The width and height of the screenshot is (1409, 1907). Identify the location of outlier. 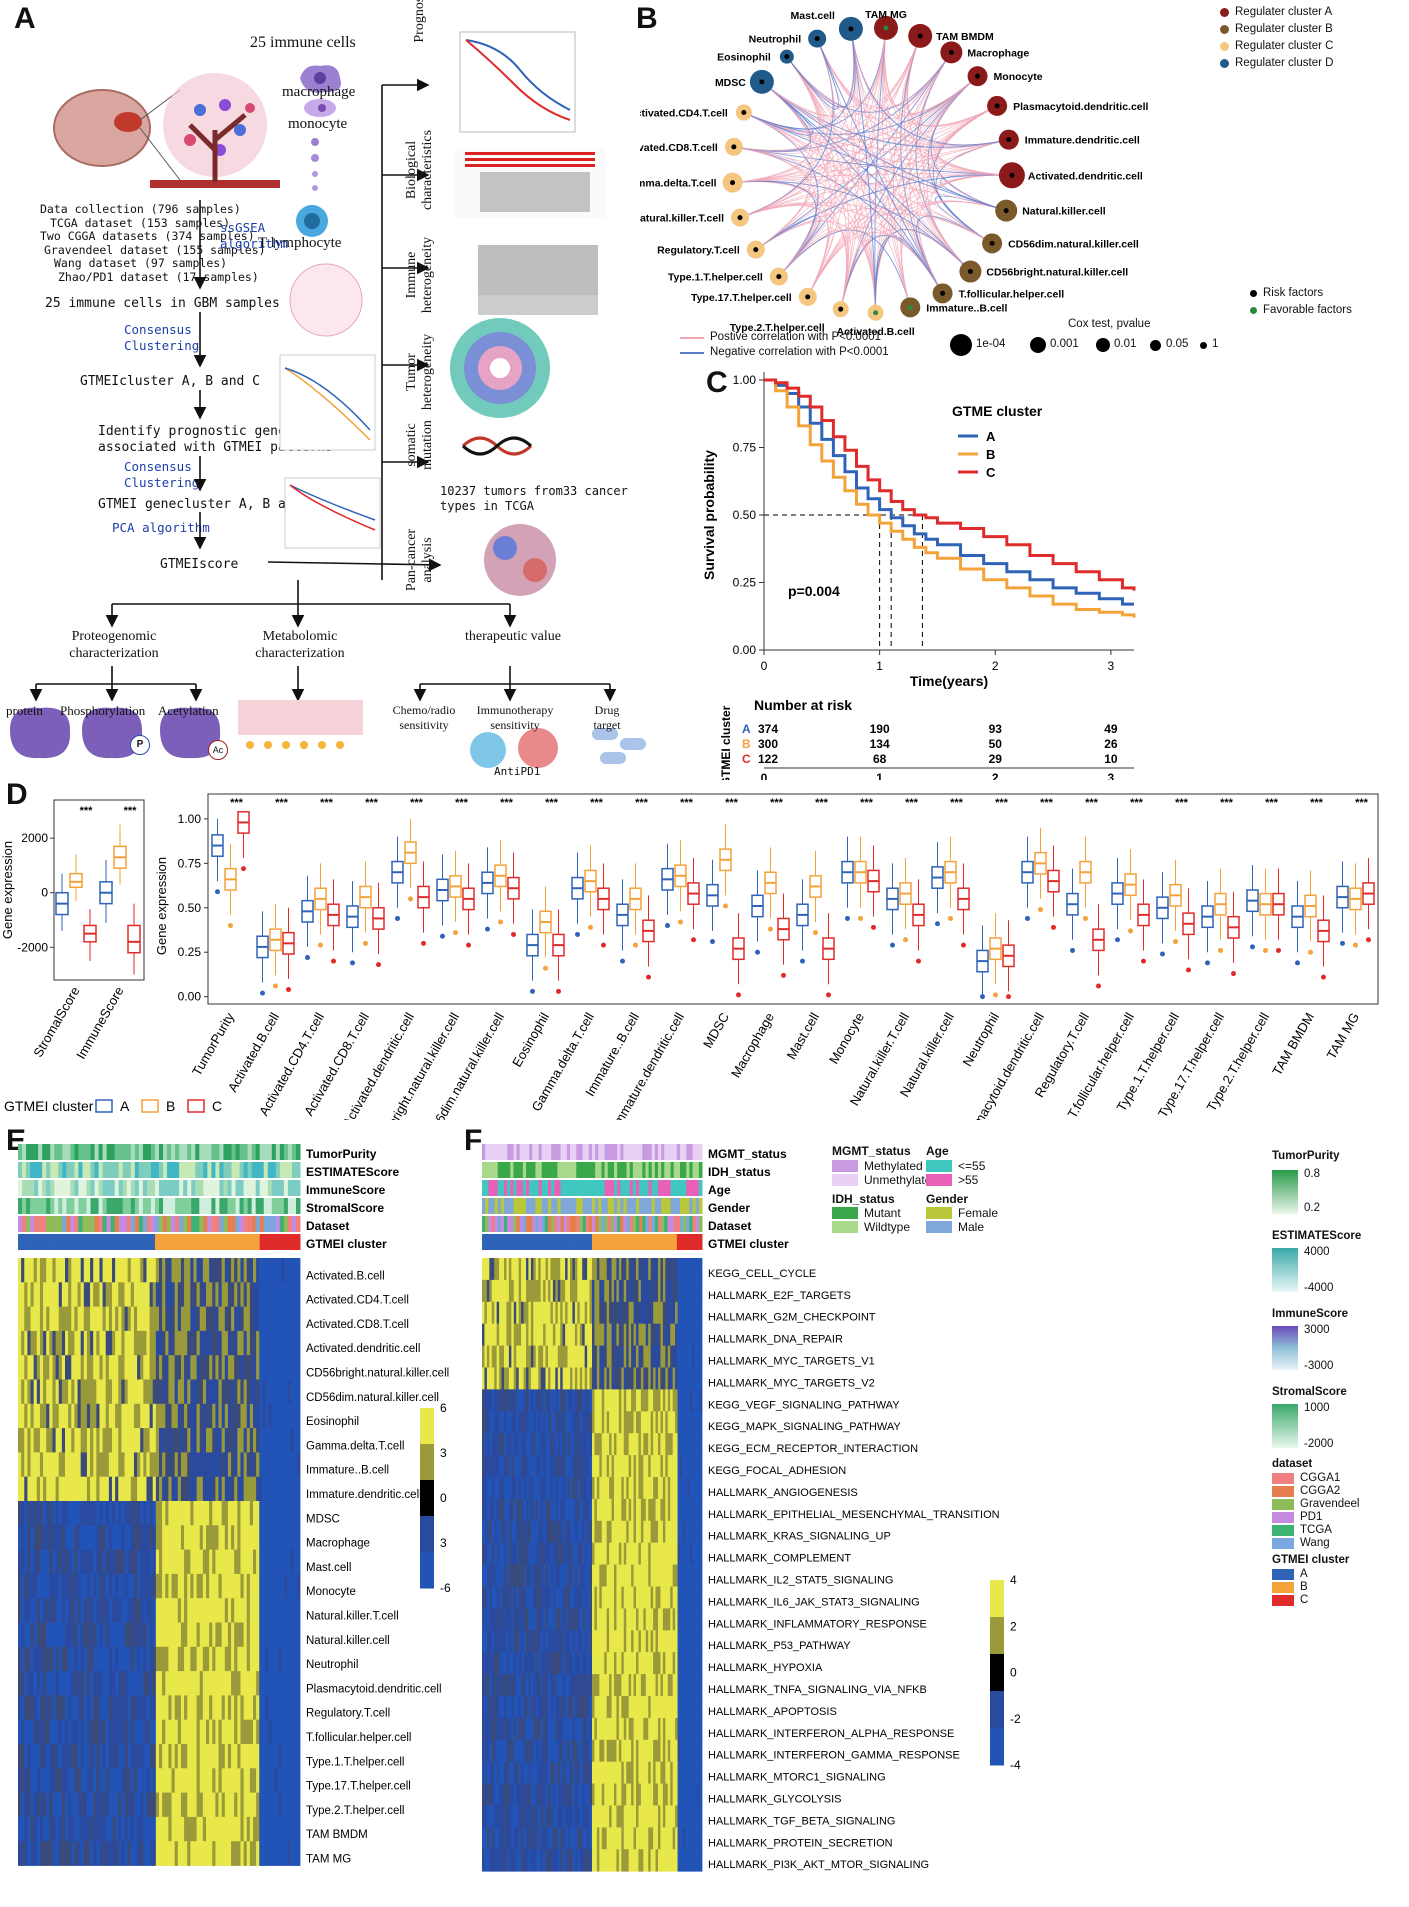
(320, 945).